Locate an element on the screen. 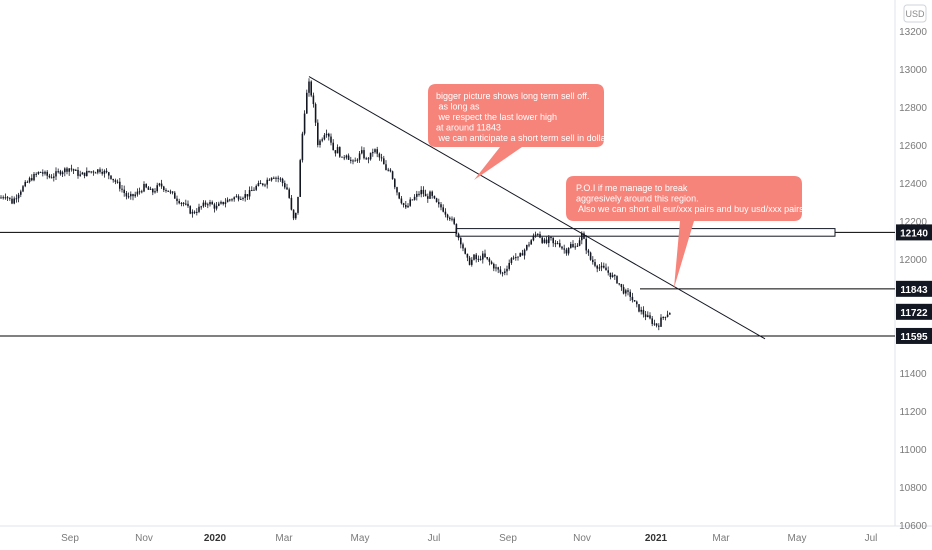 The image size is (932, 550). price-tag-label: 12140 is located at coordinates (914, 233).